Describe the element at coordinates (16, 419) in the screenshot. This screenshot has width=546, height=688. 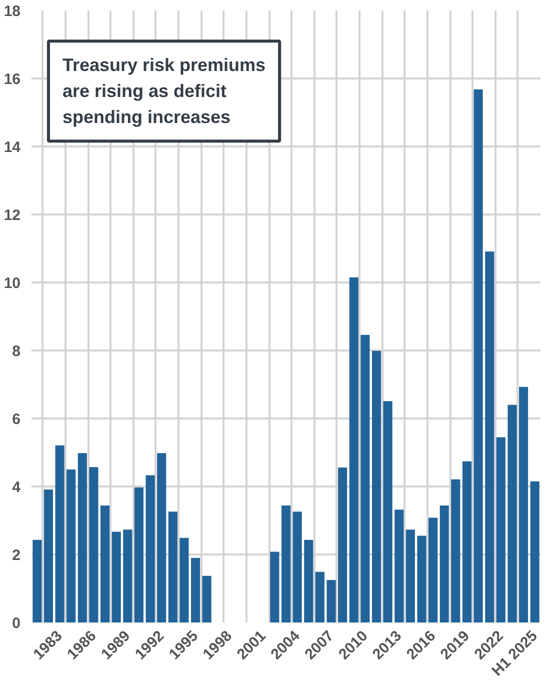
I see `y-tick-label: 6` at that location.